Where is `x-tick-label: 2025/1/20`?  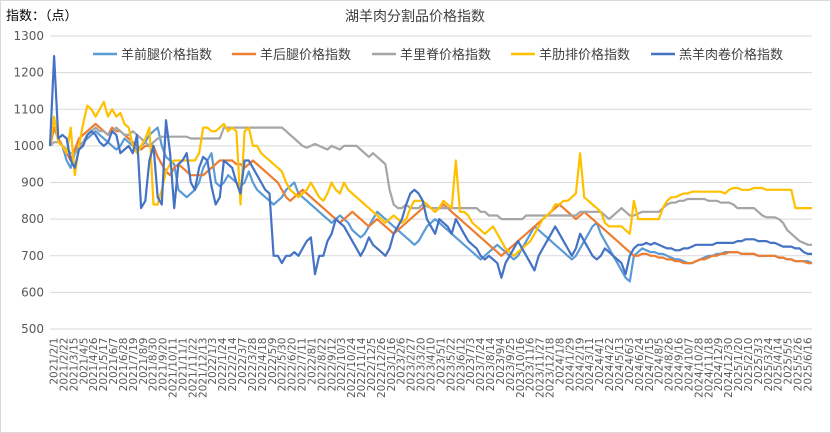 x-tick-label: 2025/1/20 is located at coordinates (739, 365).